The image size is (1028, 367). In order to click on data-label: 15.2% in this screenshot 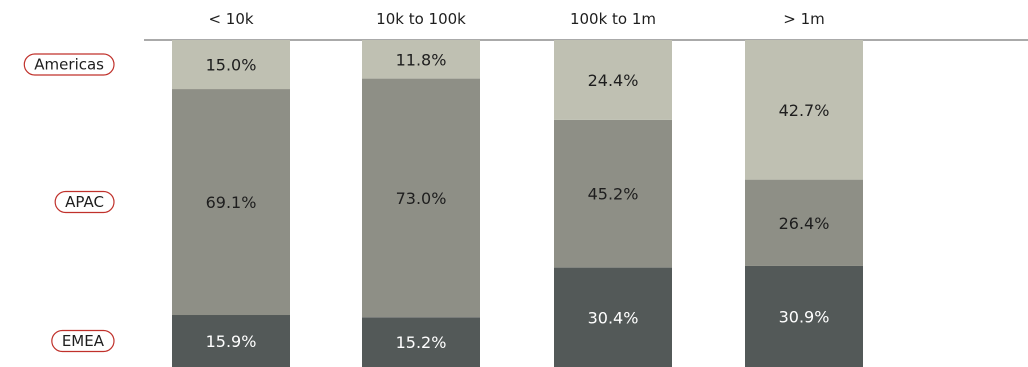, I will do `click(421, 342)`.